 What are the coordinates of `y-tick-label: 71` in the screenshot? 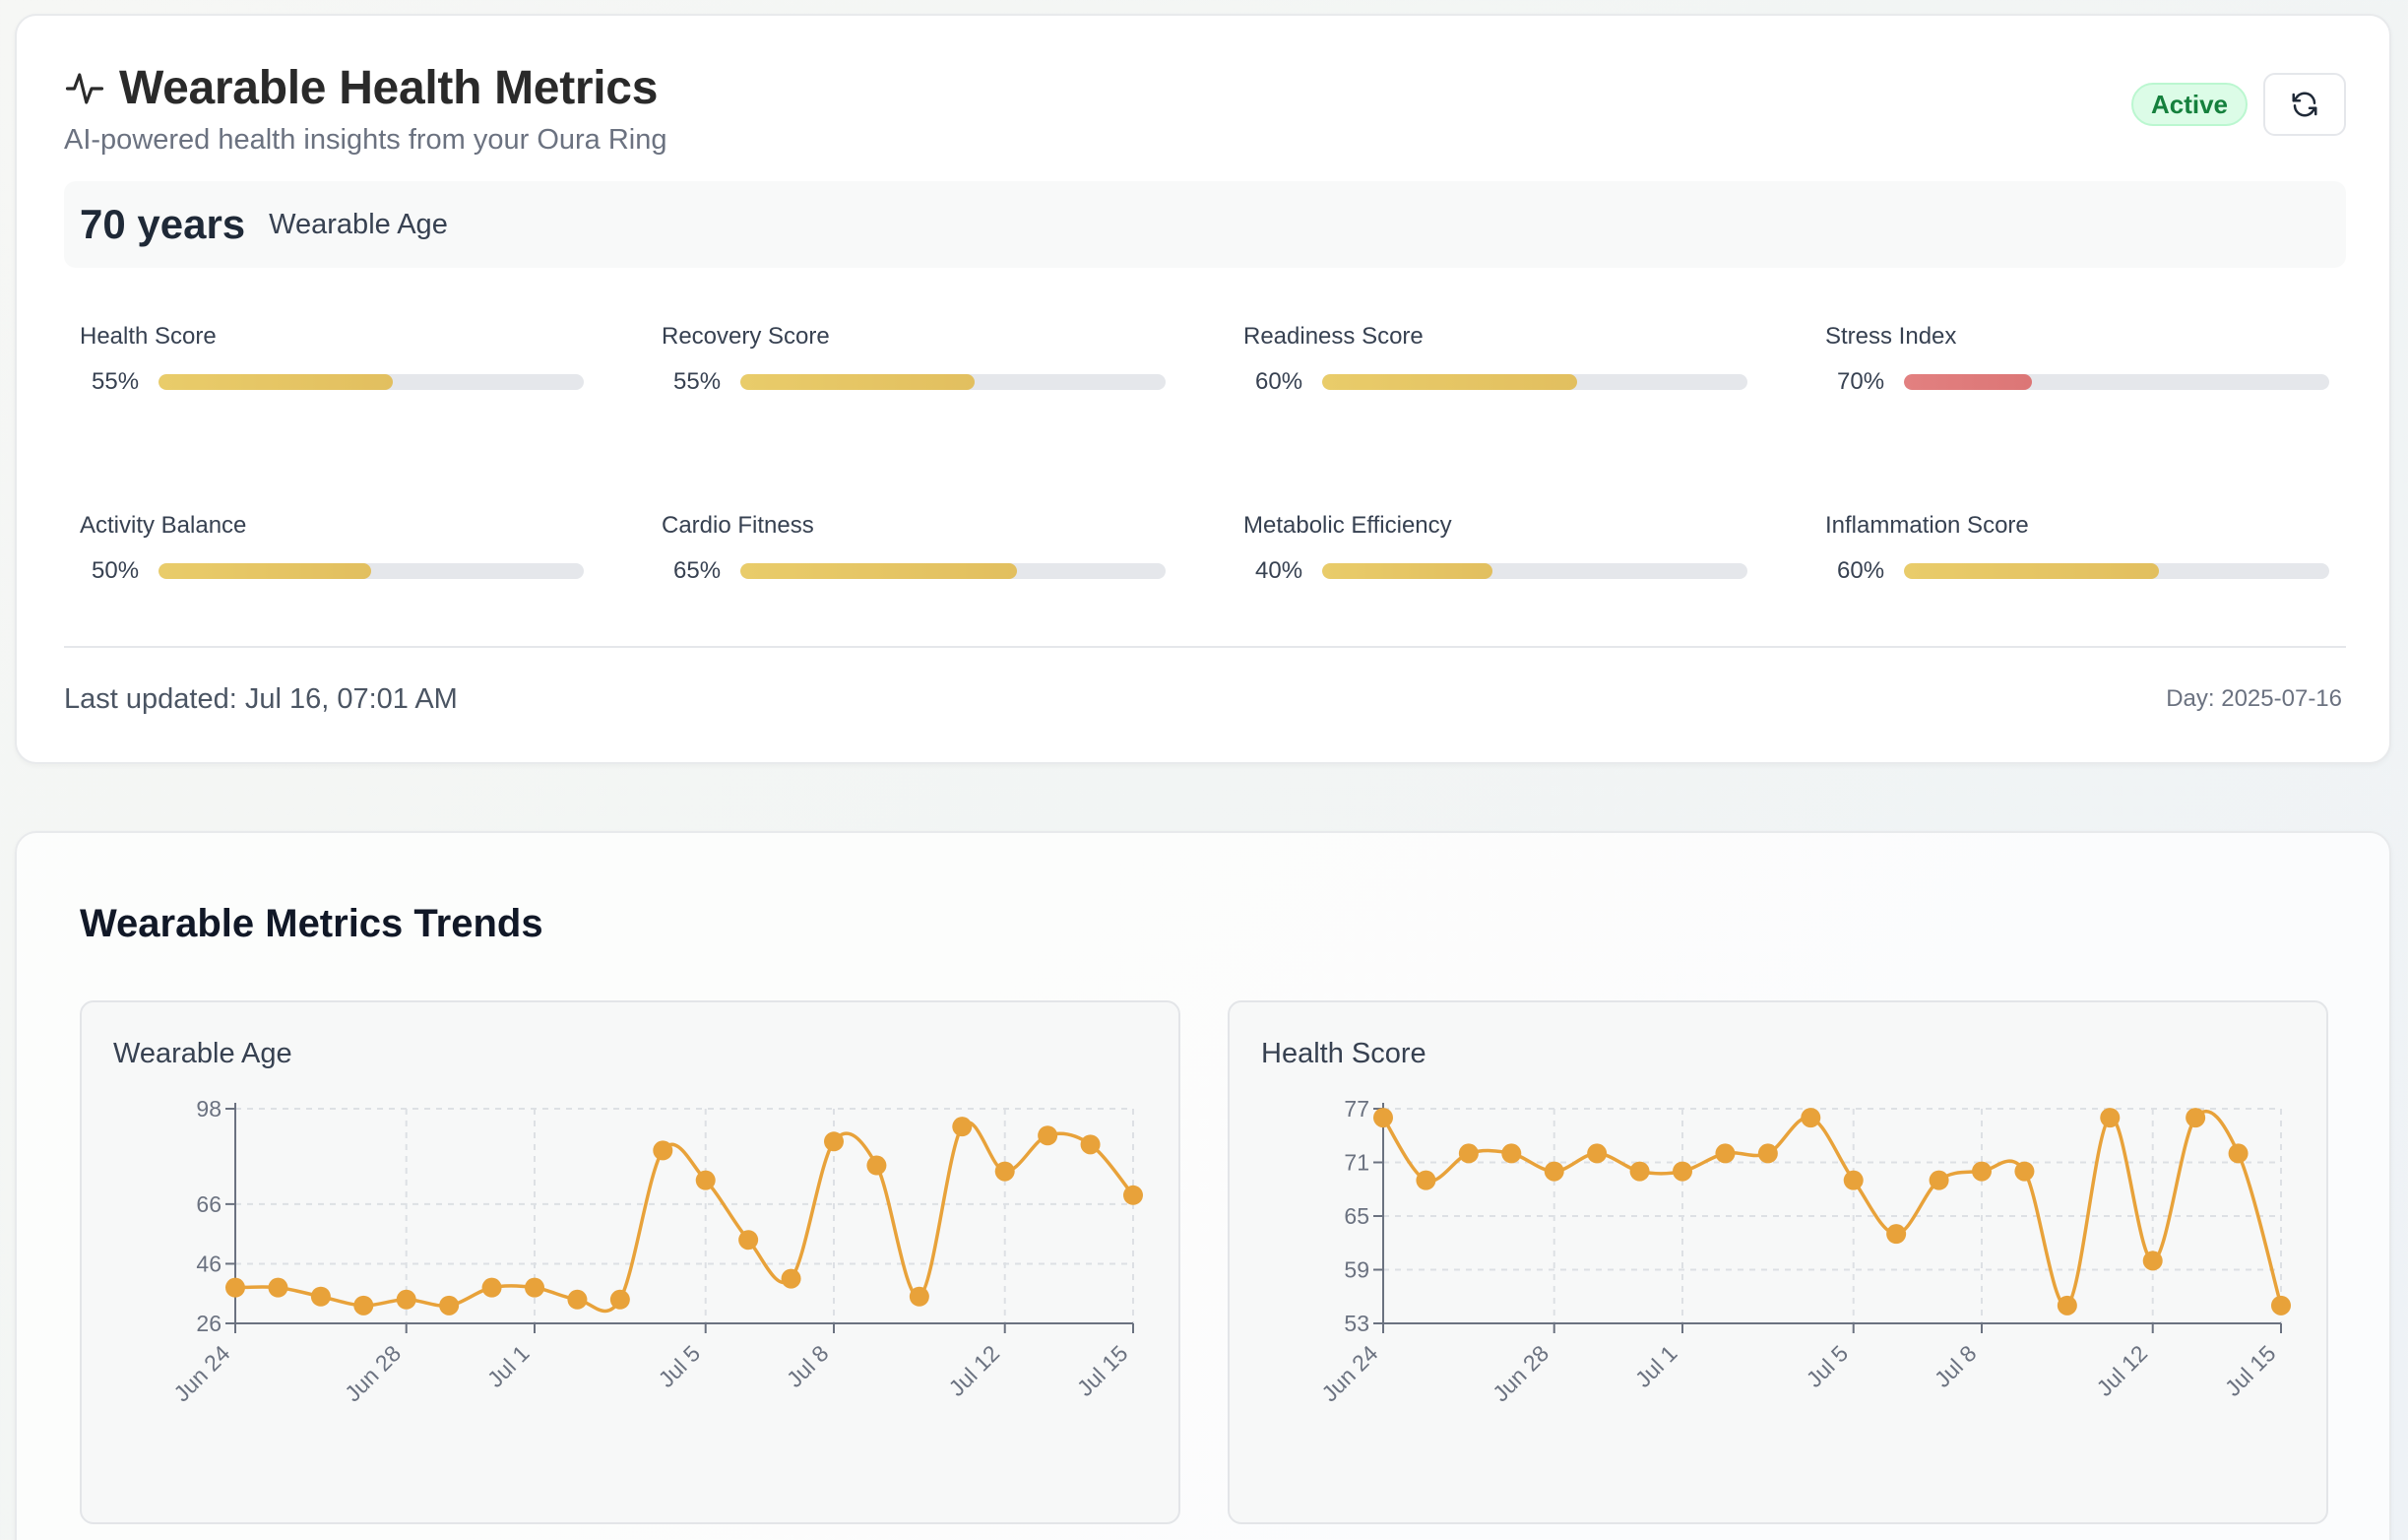 It's located at (1356, 1163).